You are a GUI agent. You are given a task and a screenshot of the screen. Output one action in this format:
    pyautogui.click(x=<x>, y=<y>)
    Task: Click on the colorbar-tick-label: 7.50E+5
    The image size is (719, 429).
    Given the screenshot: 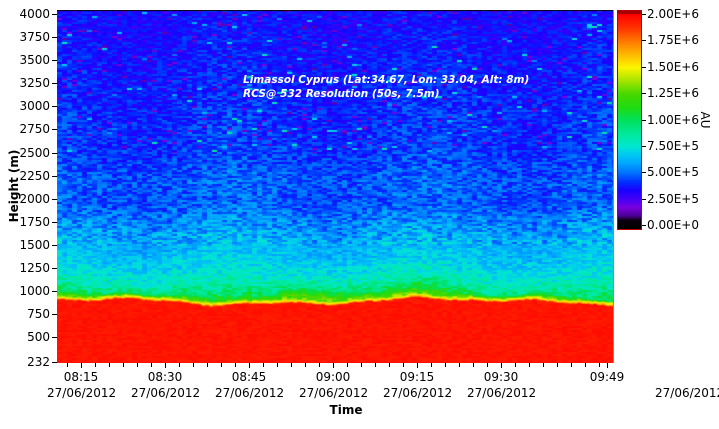 What is the action you would take?
    pyautogui.click(x=673, y=146)
    